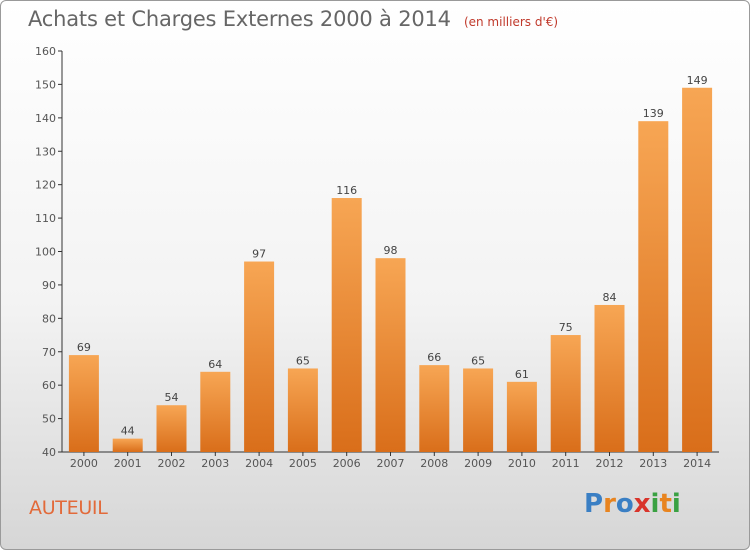  I want to click on commune-name: AUTEUIL, so click(68, 508).